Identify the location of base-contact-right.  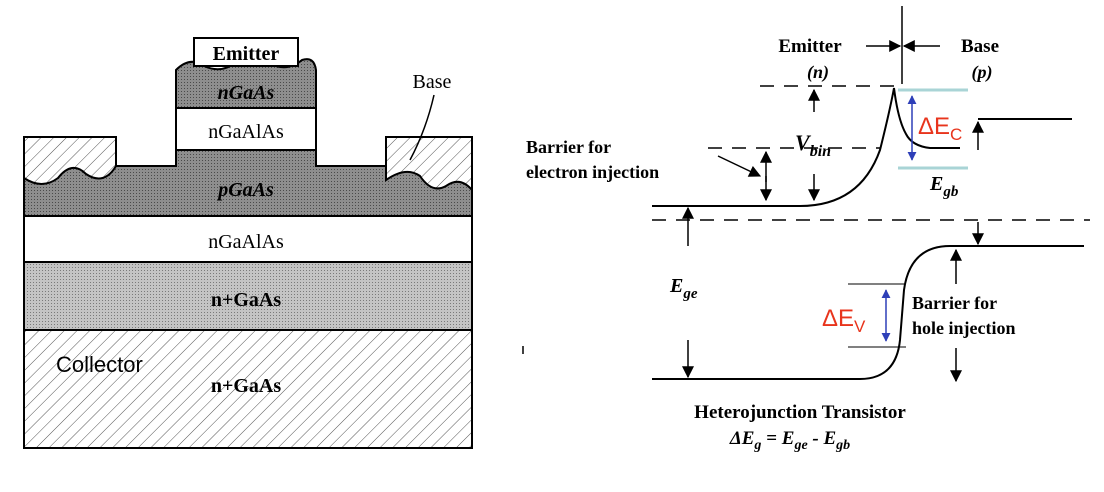
(429, 164).